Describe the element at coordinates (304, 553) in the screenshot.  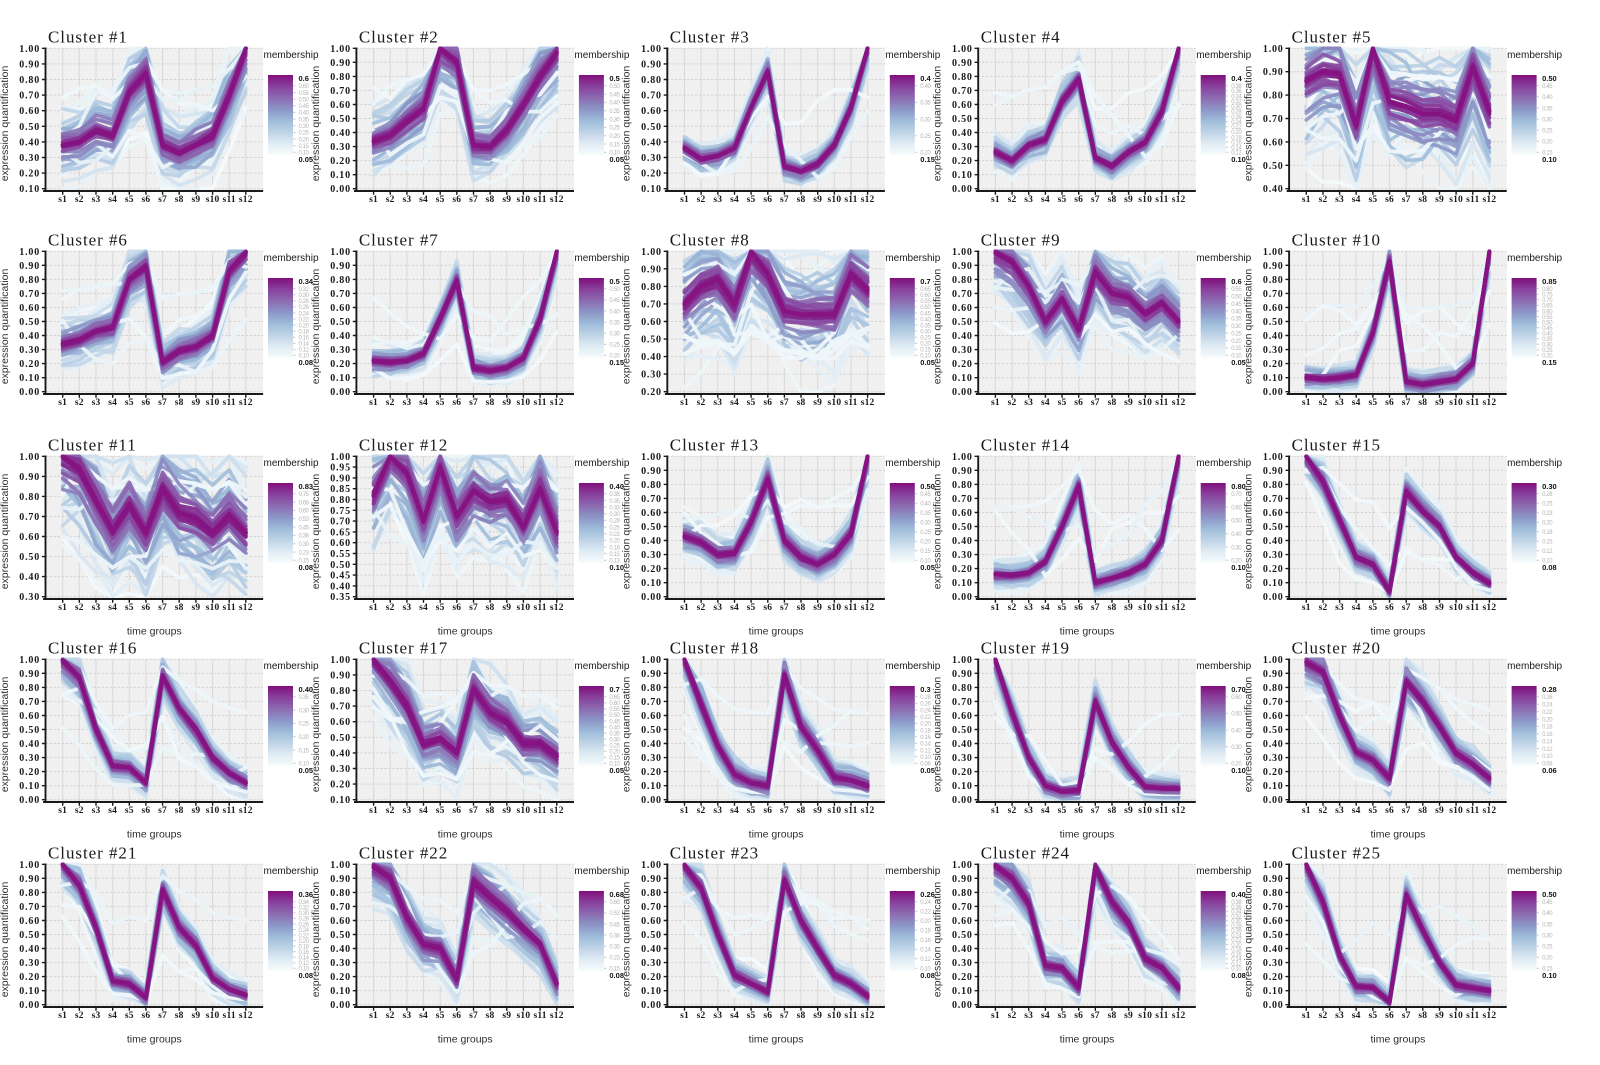
I see `svg-text: 0.23` at that location.